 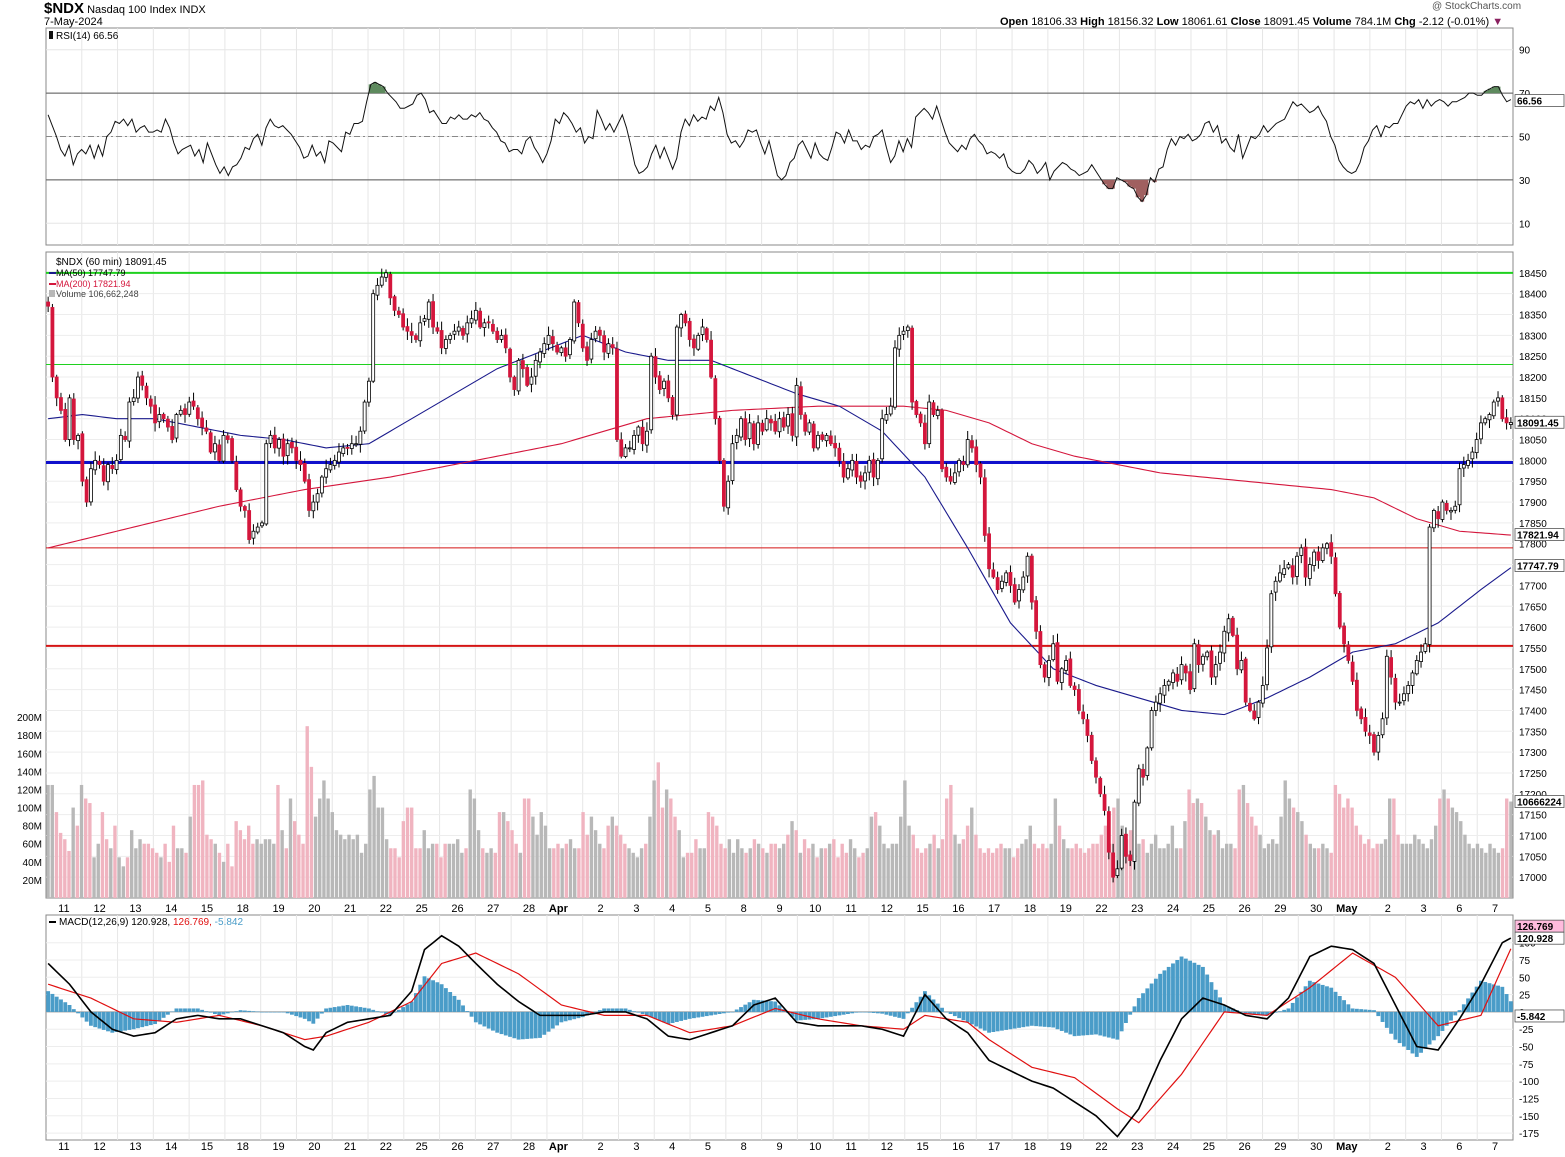 What do you see at coordinates (314, 1147) in the screenshot?
I see `x-tick-label-bottom: 20` at bounding box center [314, 1147].